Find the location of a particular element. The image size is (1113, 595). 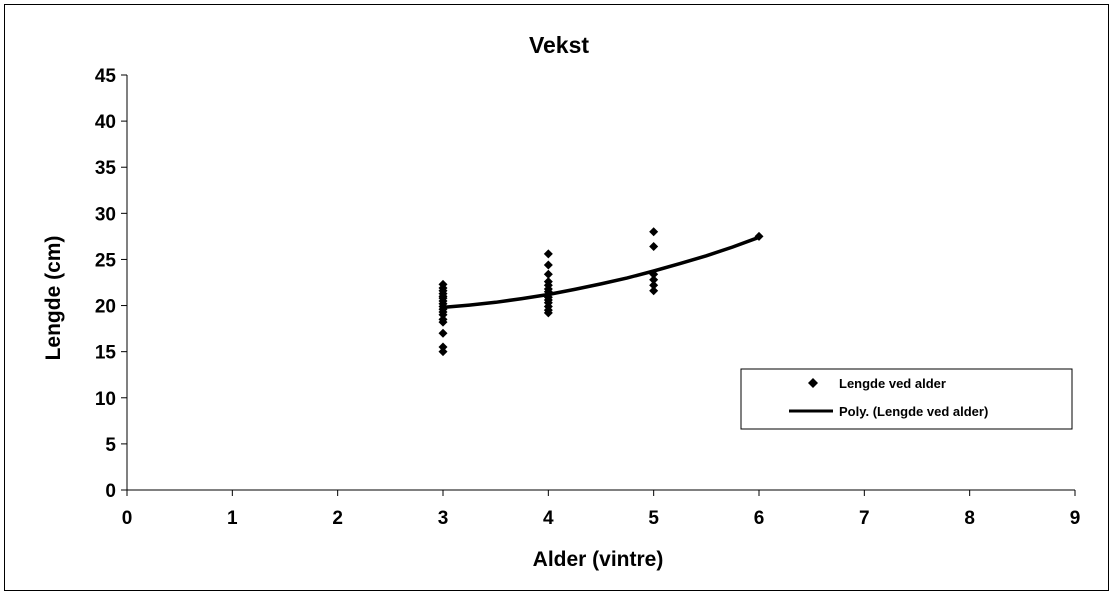

y-tick-label: 35 is located at coordinates (106, 168).